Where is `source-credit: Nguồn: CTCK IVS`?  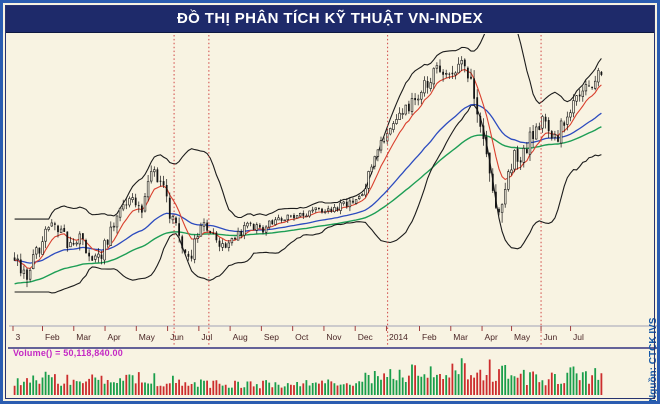 source-credit: Nguồn: CTCK IVS is located at coordinates (653, 359).